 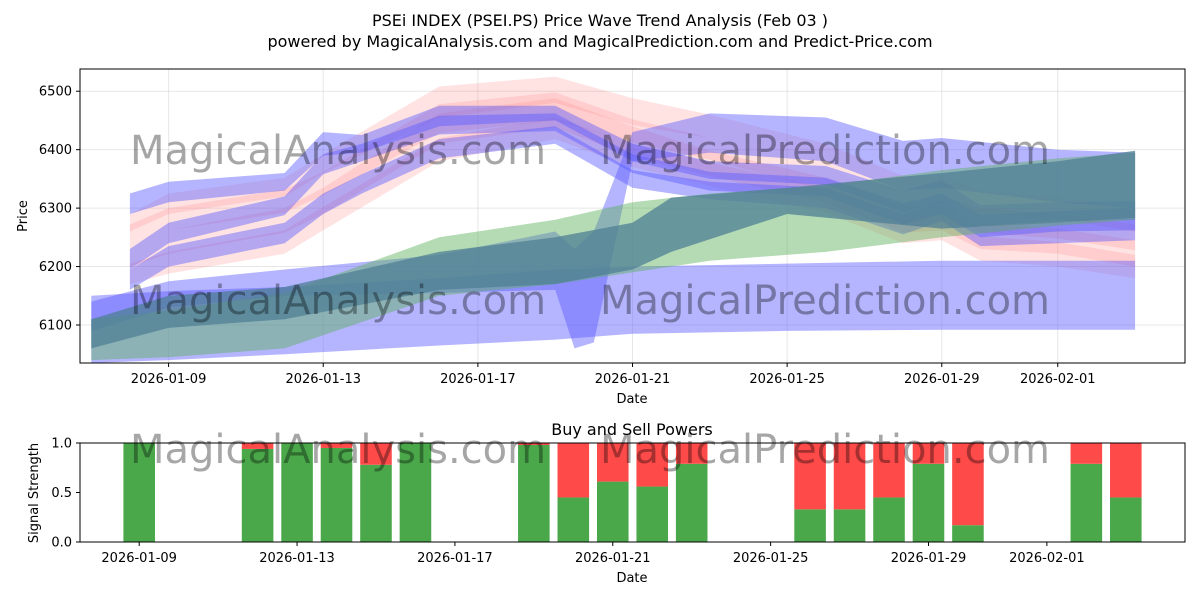 I want to click on price-y-tick-label: 6400, so click(x=55, y=150).